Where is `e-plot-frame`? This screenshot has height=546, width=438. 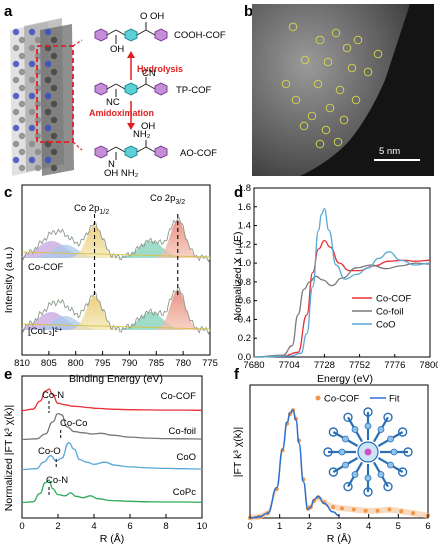 e-plot-frame is located at coordinates (112, 447).